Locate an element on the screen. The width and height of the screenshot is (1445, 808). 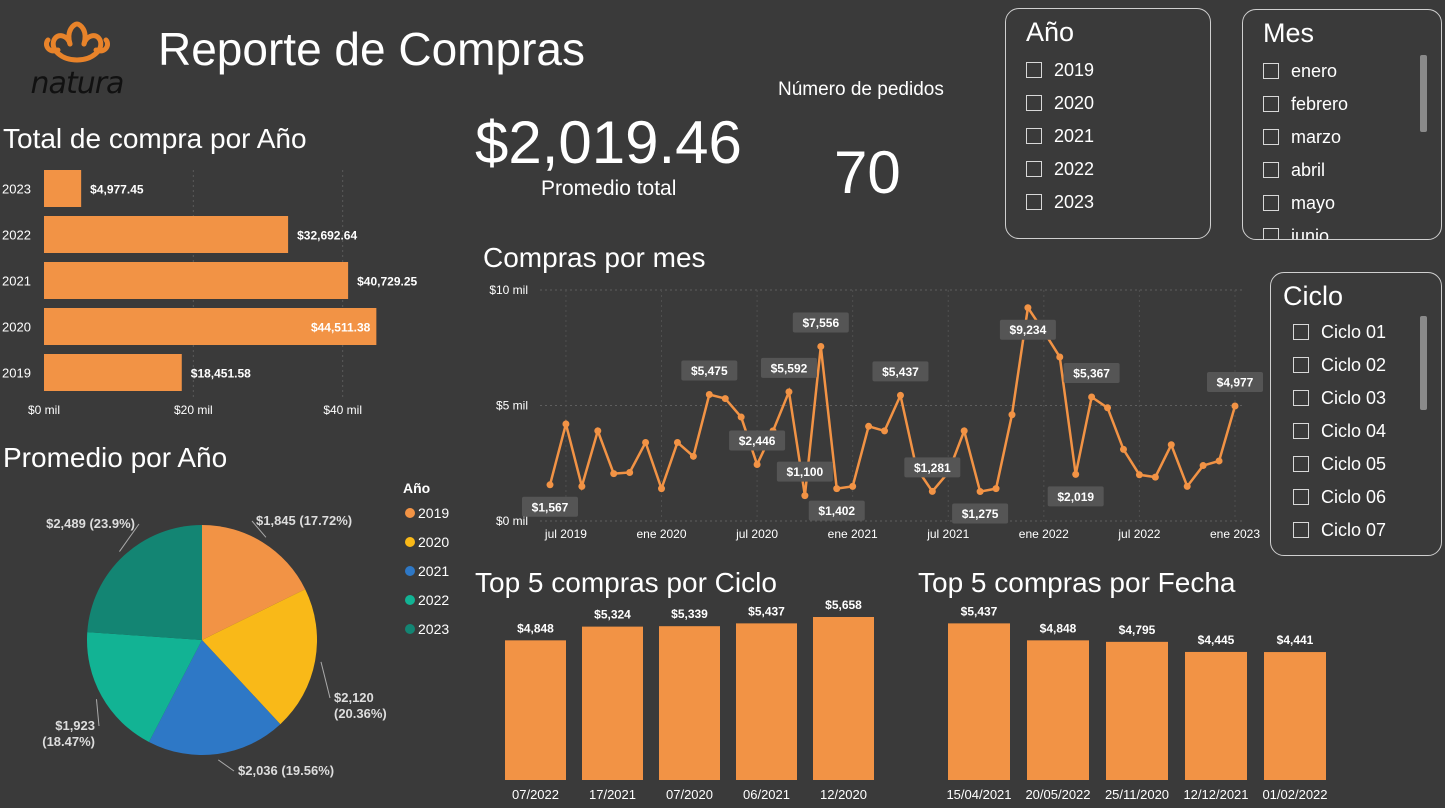
x-tick-label: ene 2020 is located at coordinates (661, 534).